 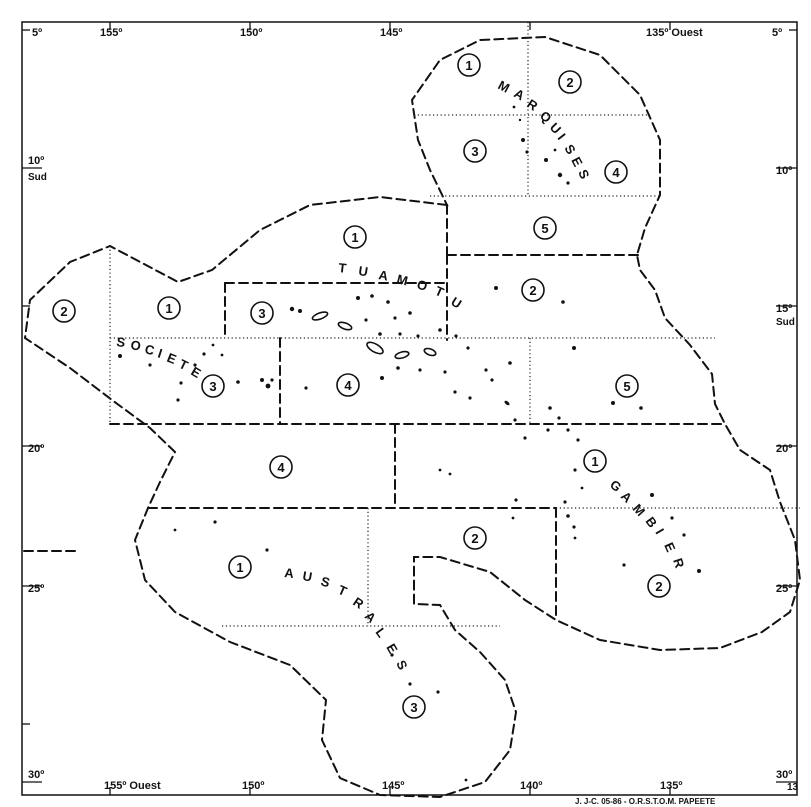 I want to click on lon-label-top-135: 135º Ouest, so click(x=674, y=33).